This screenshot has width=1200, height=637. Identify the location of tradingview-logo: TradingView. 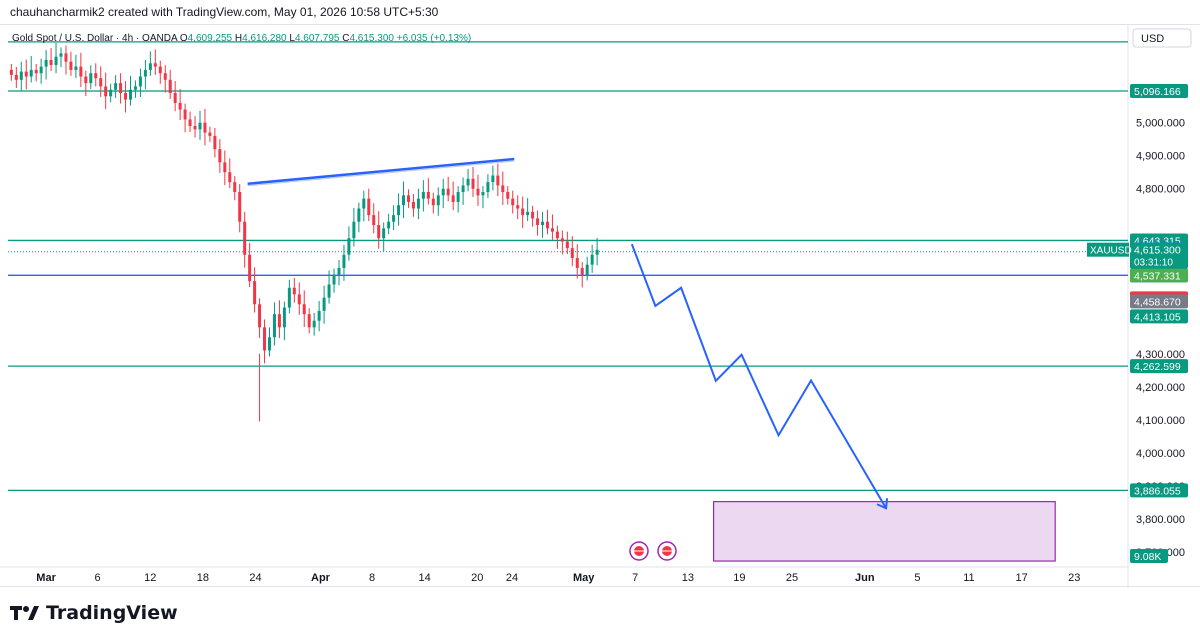
(94, 613).